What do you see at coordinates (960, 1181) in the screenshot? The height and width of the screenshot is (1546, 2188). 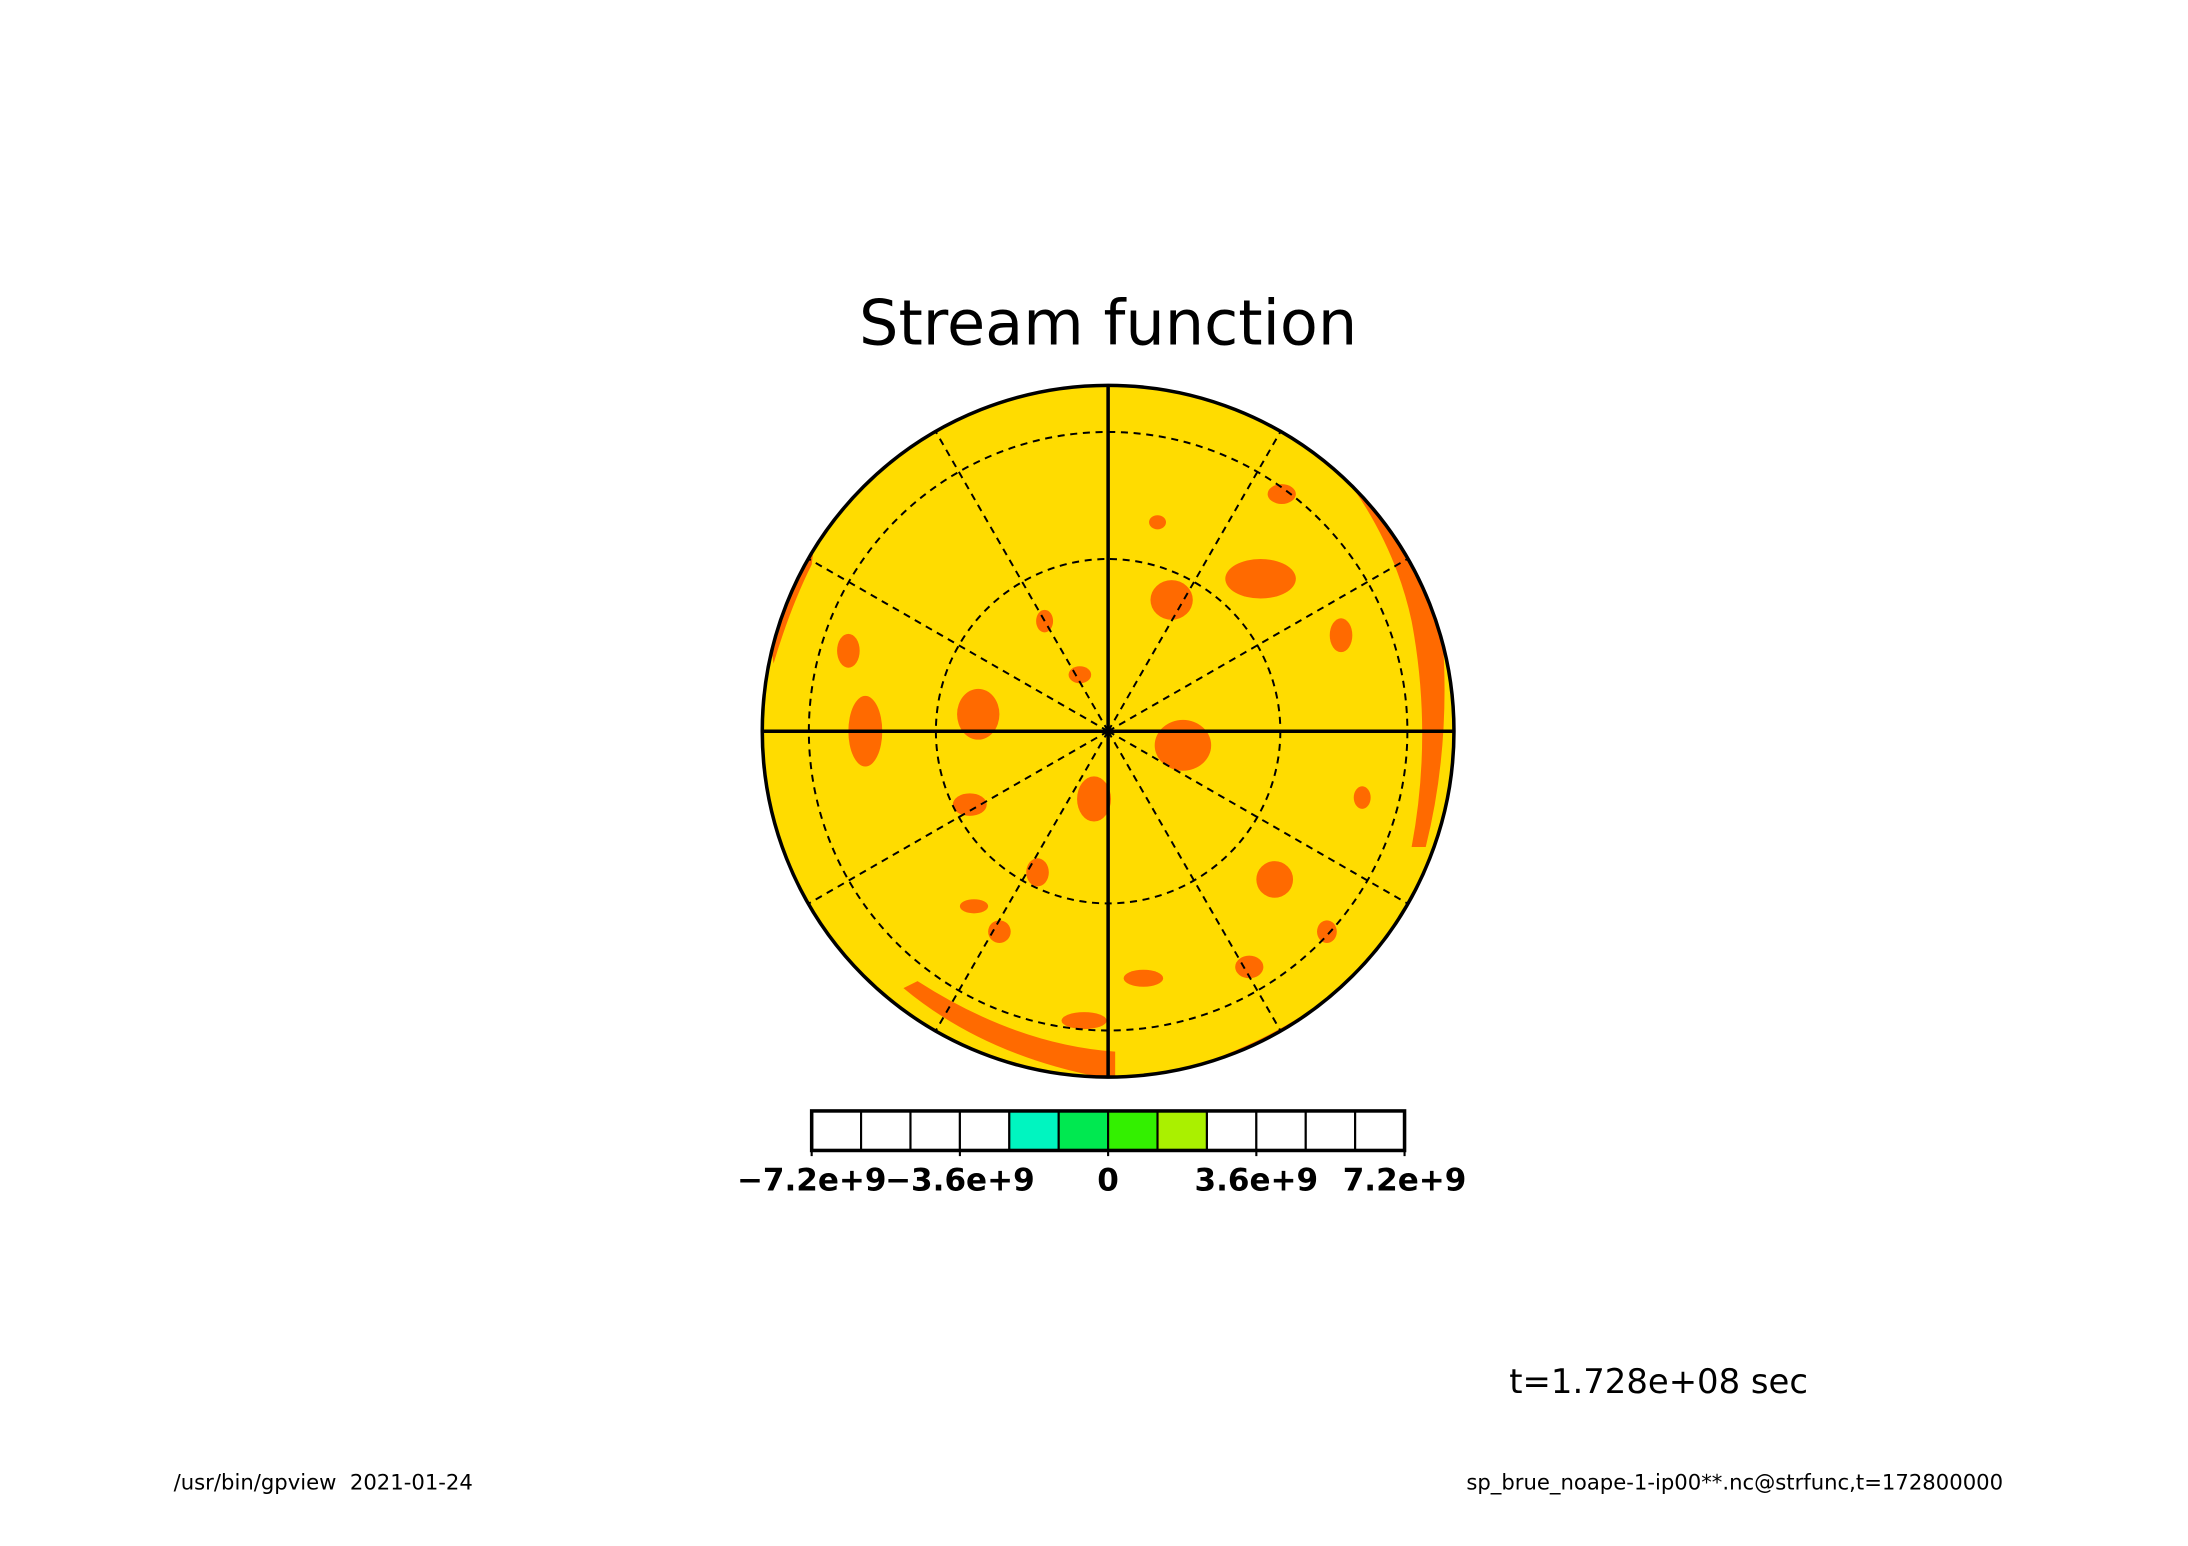 I see `colorbar-tick-label: −3.6e+9` at bounding box center [960, 1181].